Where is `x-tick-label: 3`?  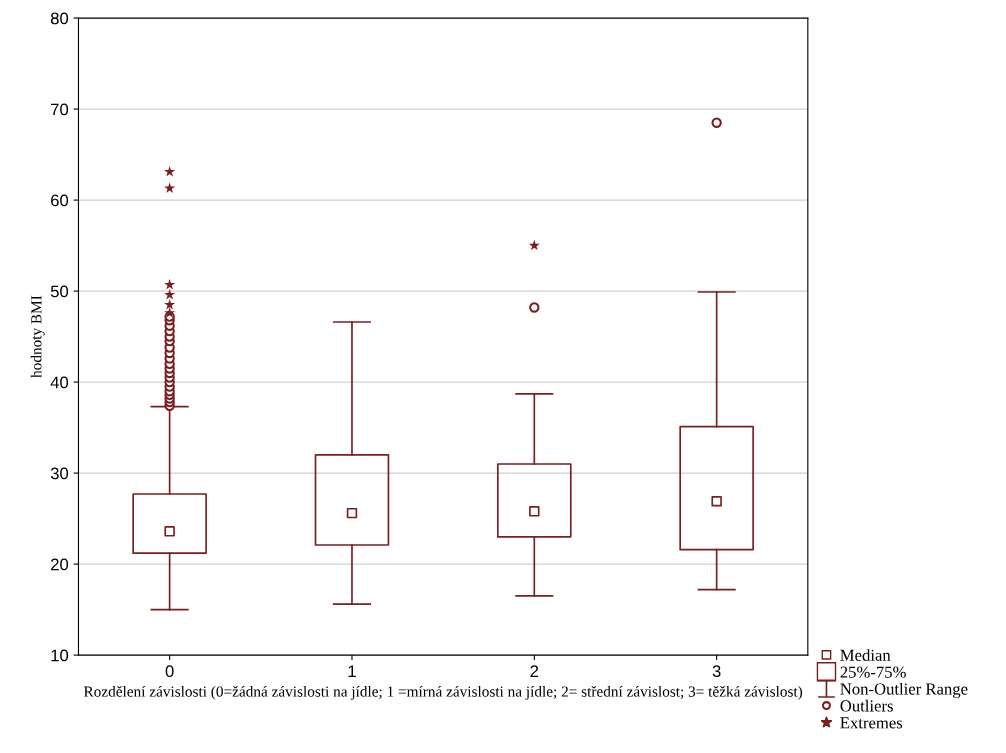 x-tick-label: 3 is located at coordinates (716, 671).